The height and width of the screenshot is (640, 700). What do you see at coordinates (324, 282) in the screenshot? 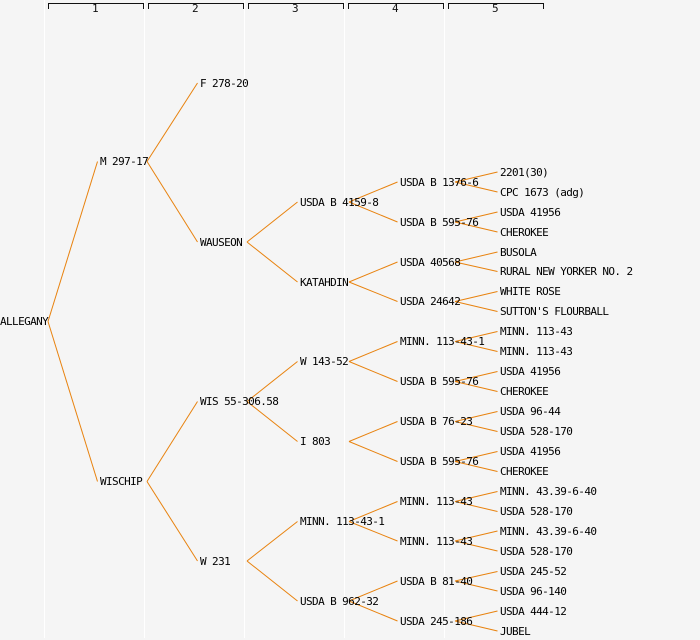
I see `node-katahdin: KATAHDIN` at bounding box center [324, 282].